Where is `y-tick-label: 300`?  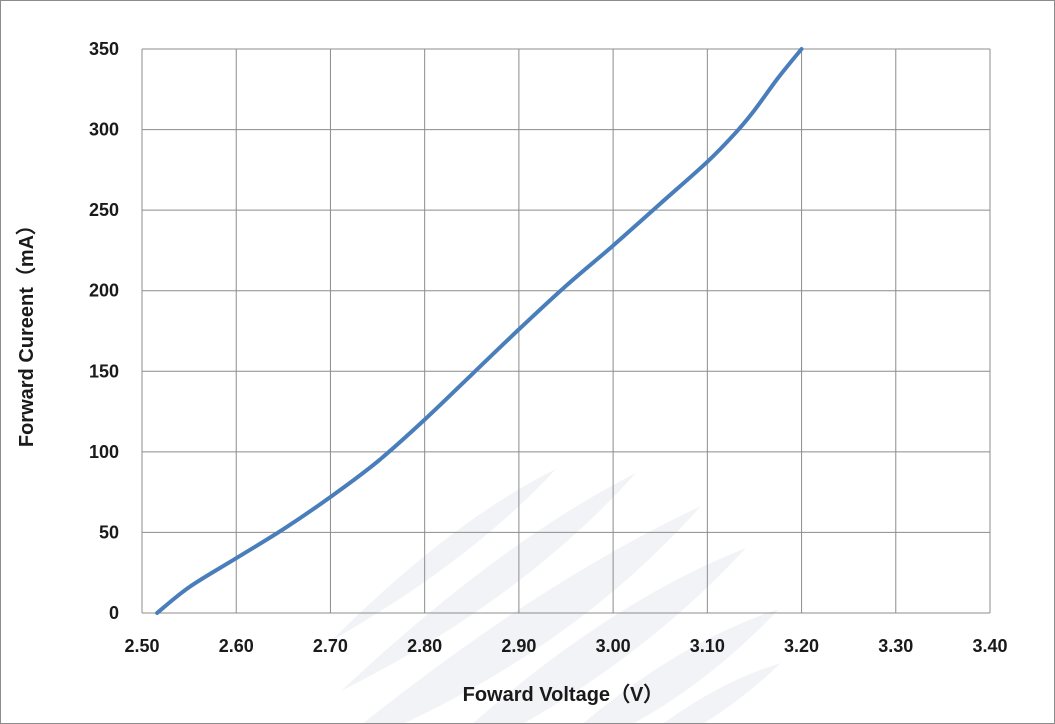 y-tick-label: 300 is located at coordinates (104, 130).